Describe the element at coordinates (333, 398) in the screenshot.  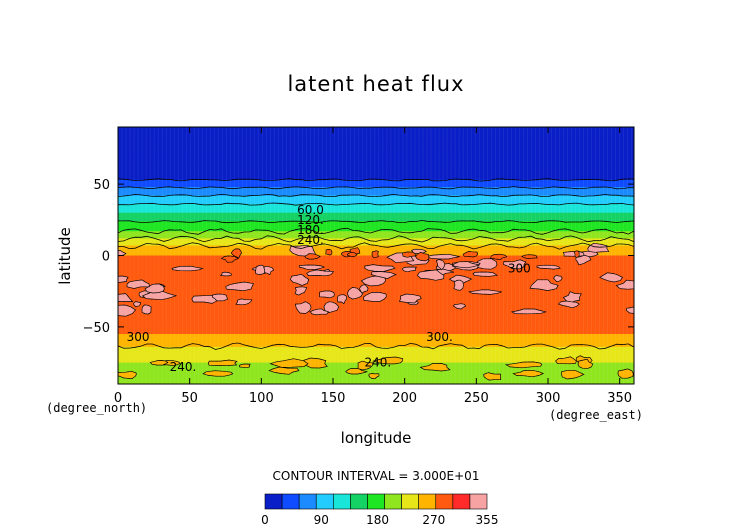
I see `x-tick-label: 150` at that location.